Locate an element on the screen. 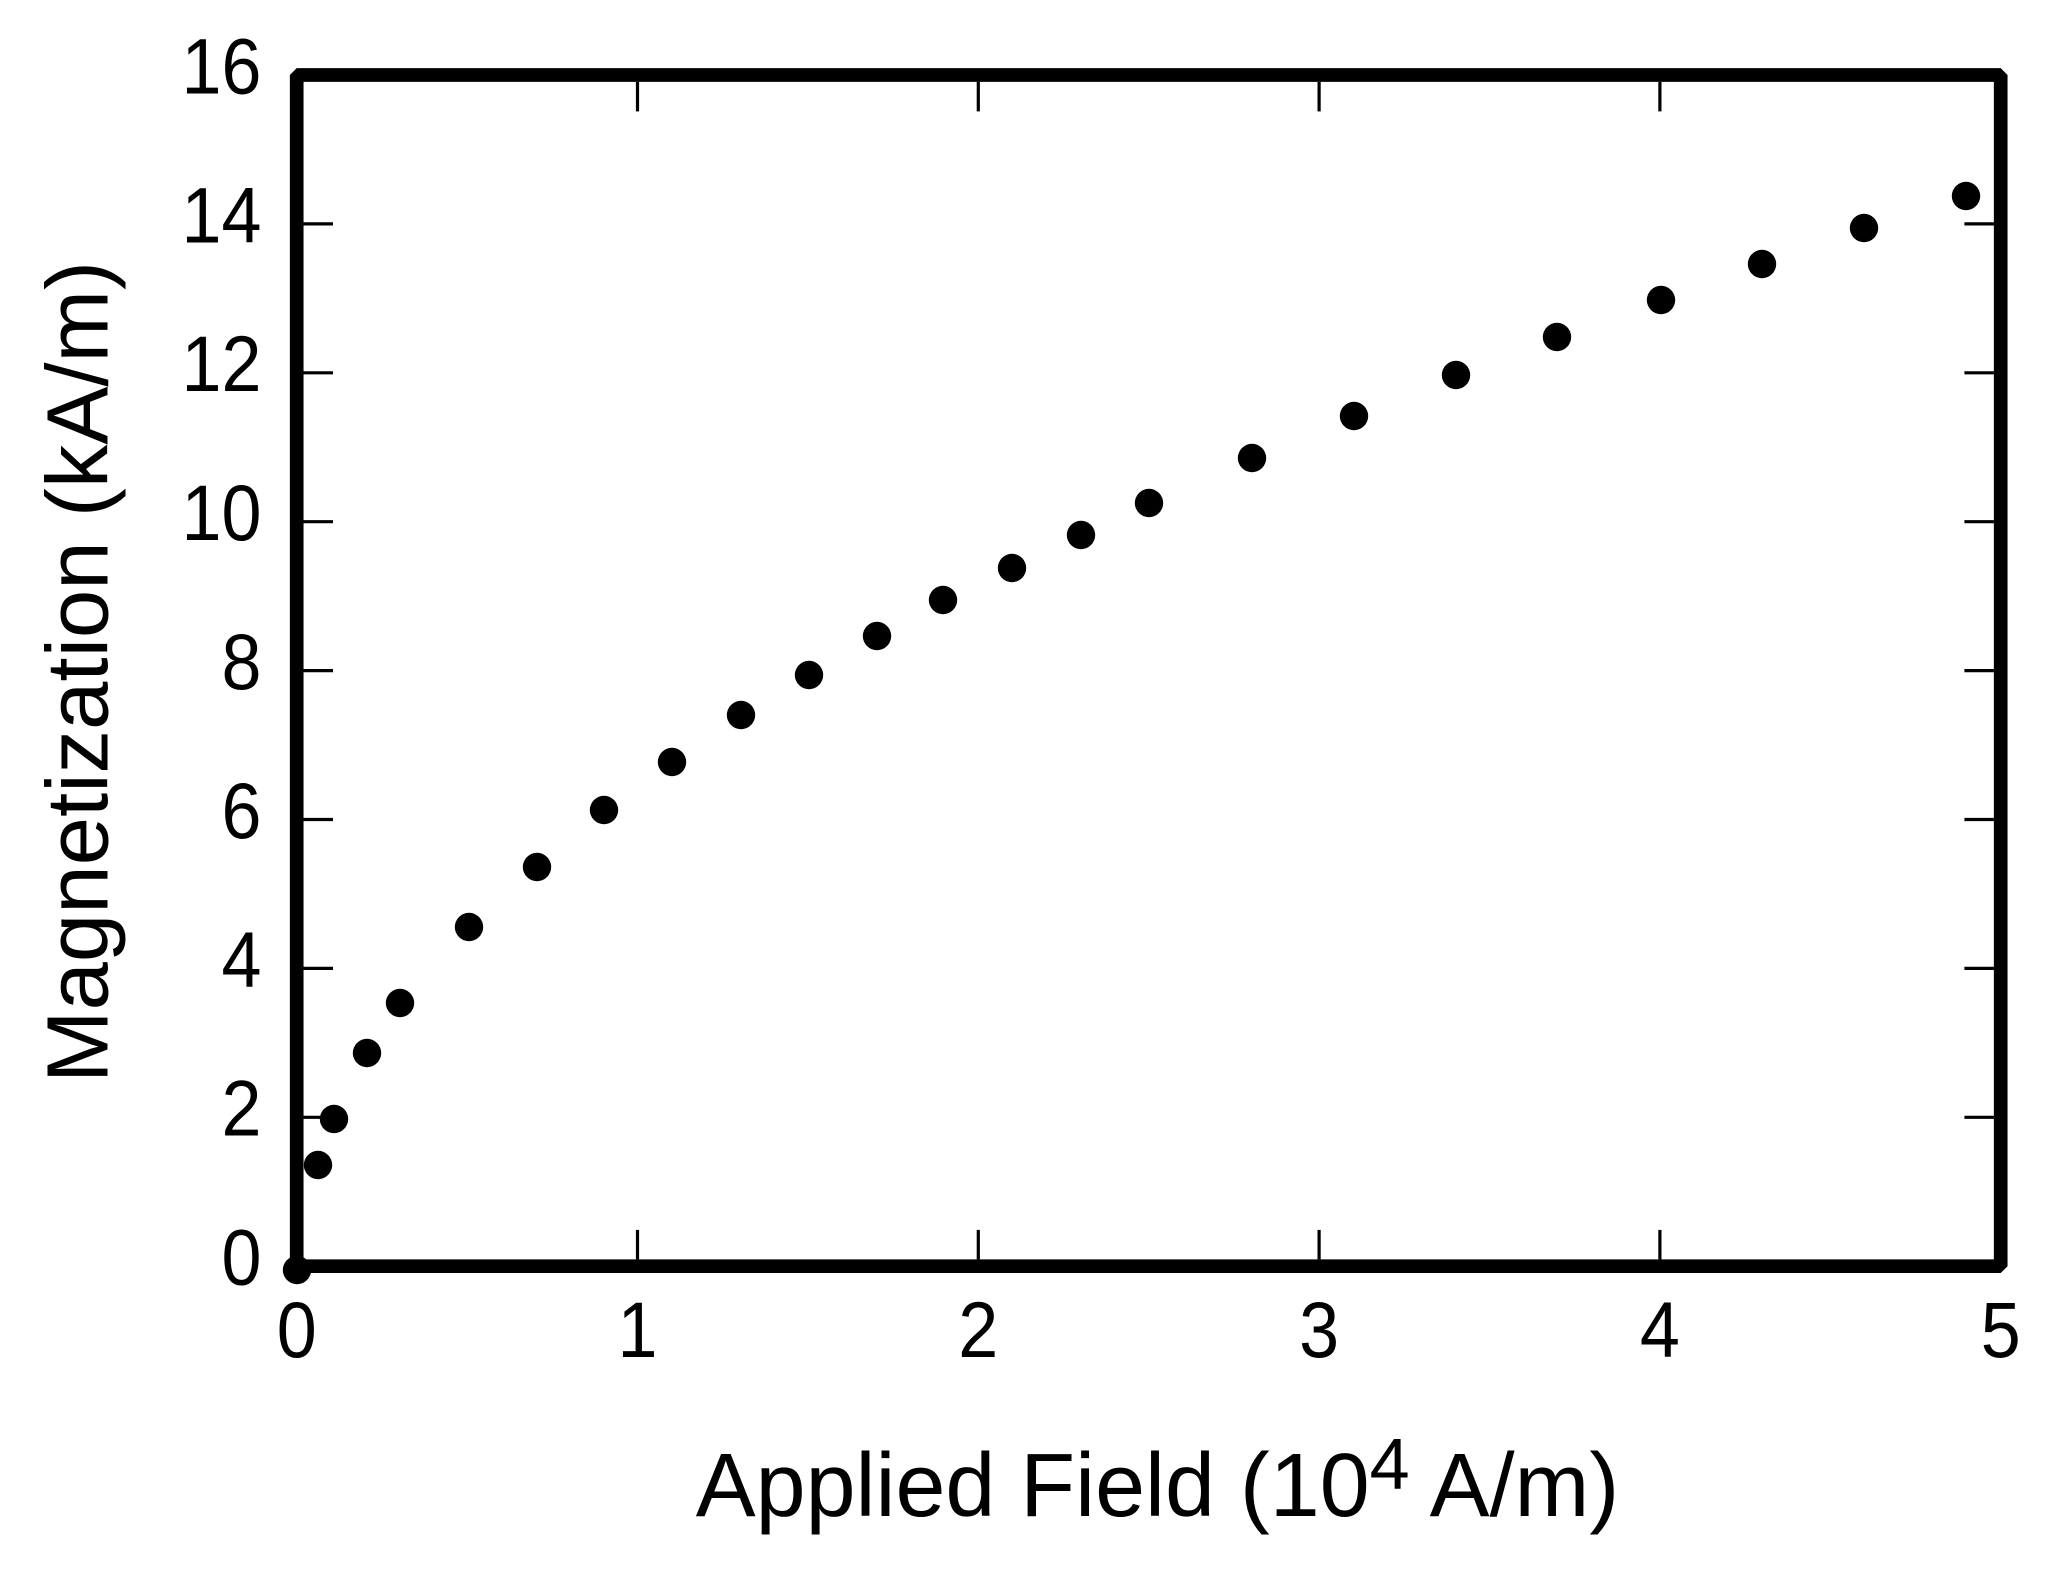 Image resolution: width=2070 pixels, height=1571 pixels. svg-text: 8 is located at coordinates (242, 663).